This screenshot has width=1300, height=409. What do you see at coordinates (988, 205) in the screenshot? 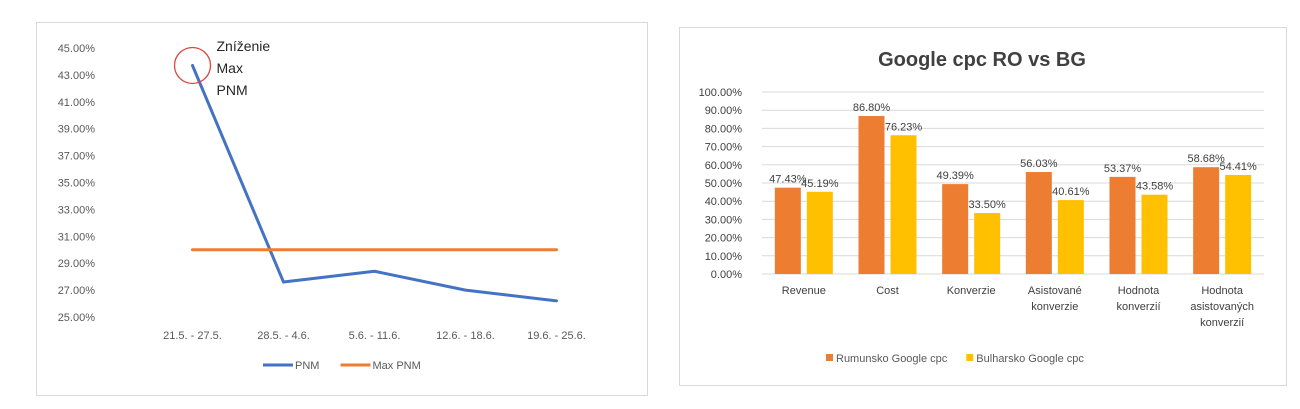
I see `data-label: 33.50%` at bounding box center [988, 205].